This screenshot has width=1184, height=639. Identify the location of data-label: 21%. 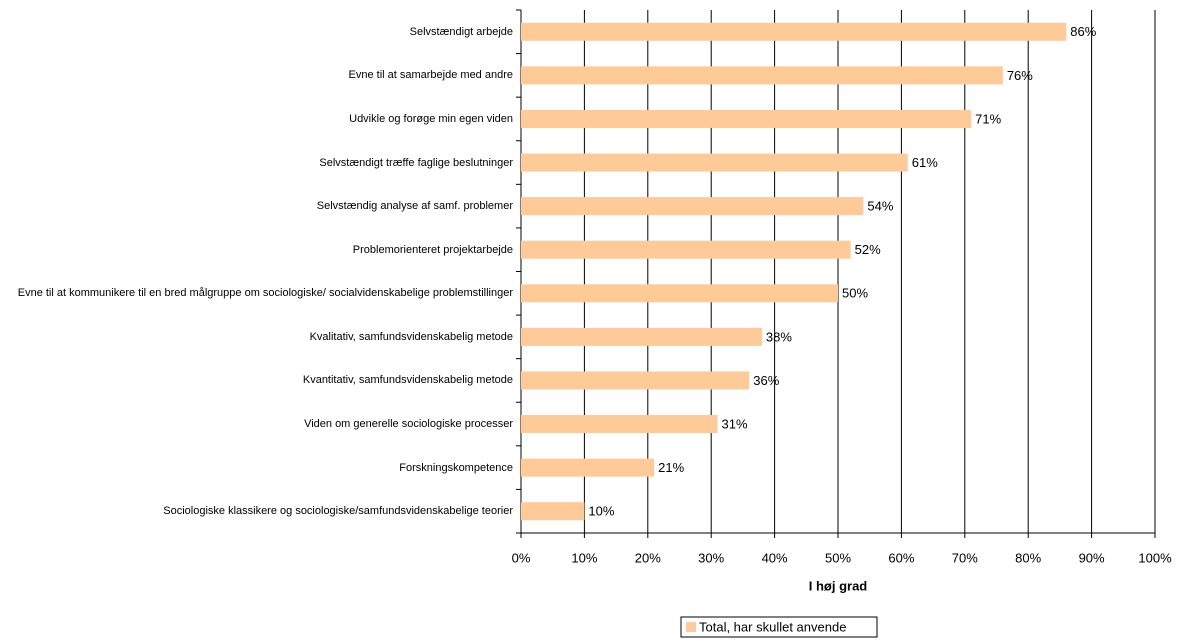
(671, 467).